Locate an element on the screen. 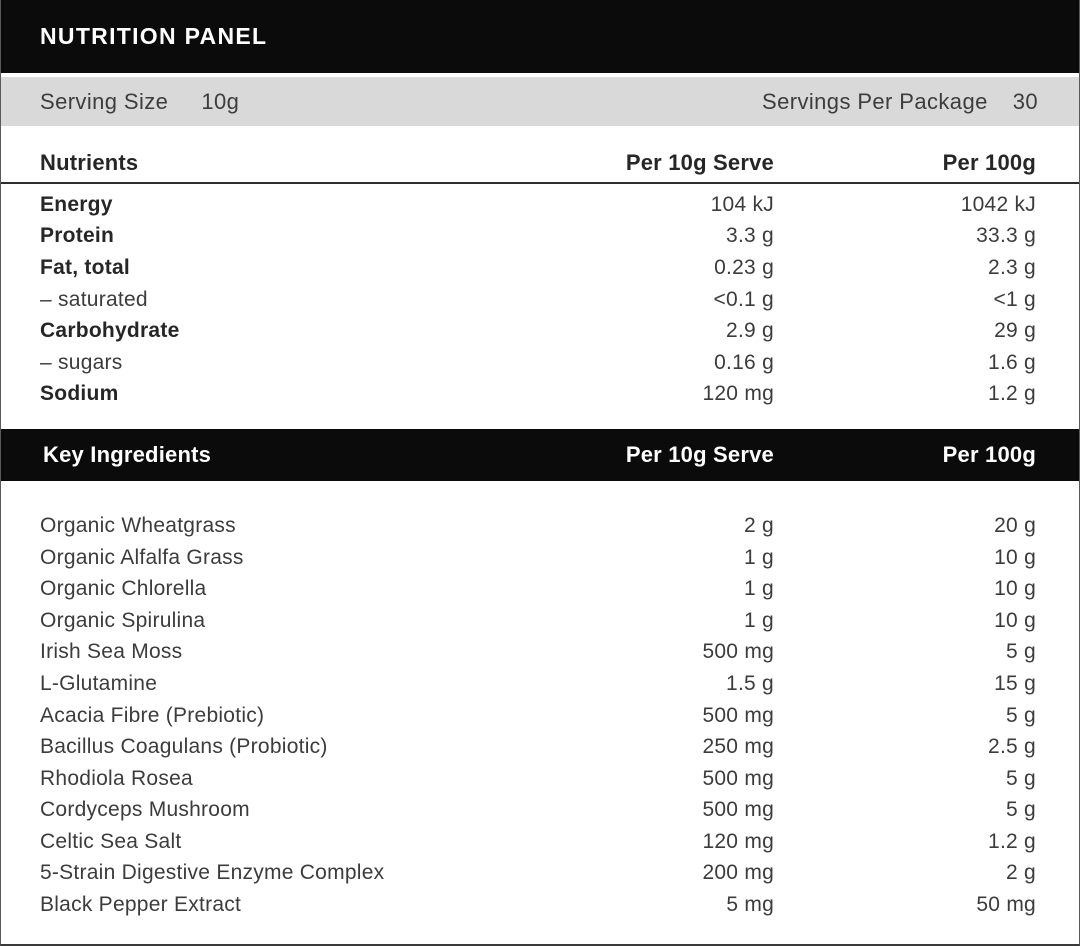 The height and width of the screenshot is (946, 1080). nutrients-column-header: Nutrients is located at coordinates (89, 162).